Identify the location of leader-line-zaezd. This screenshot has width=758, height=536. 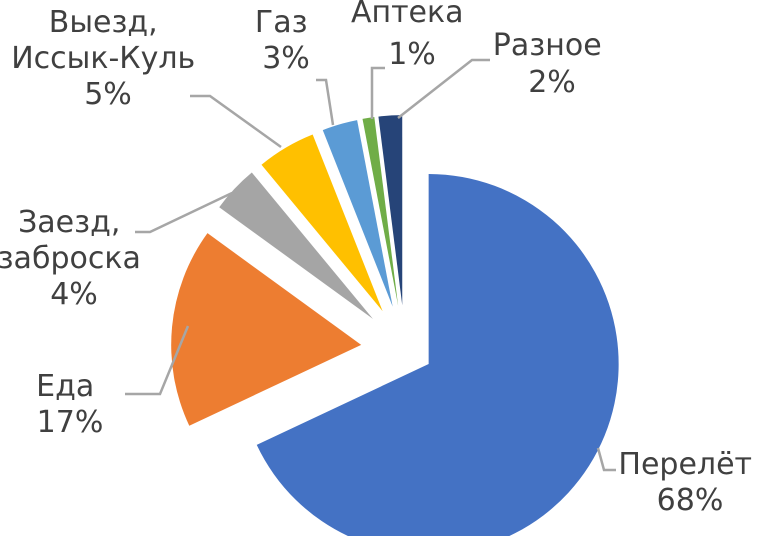
(184, 212).